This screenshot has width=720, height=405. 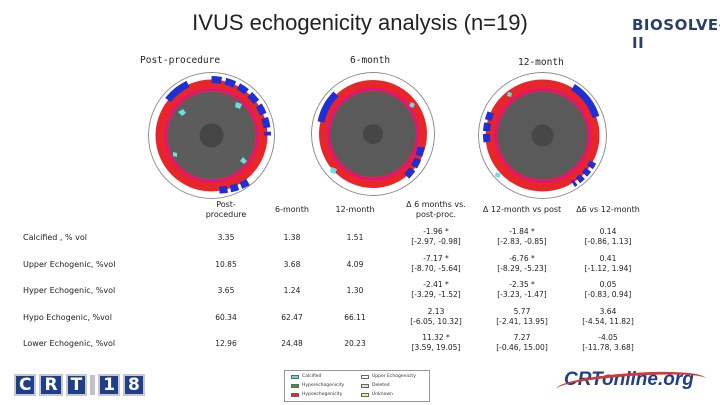 What do you see at coordinates (109, 385) in the screenshot?
I see `crt-box-1: 1` at bounding box center [109, 385].